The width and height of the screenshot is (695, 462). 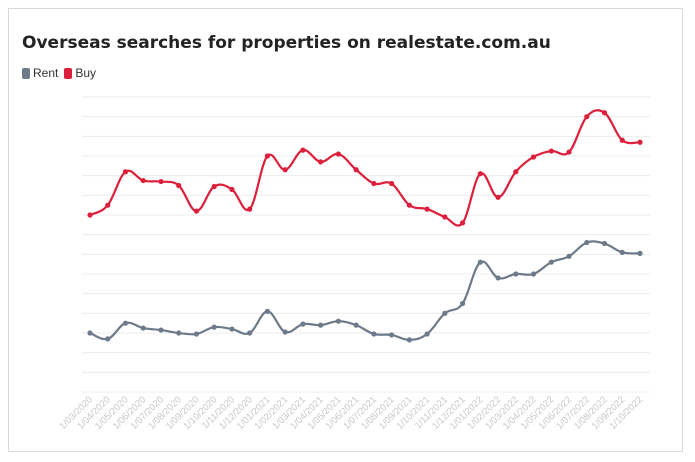 I want to click on legend-item-buy: Buy, so click(x=80, y=73).